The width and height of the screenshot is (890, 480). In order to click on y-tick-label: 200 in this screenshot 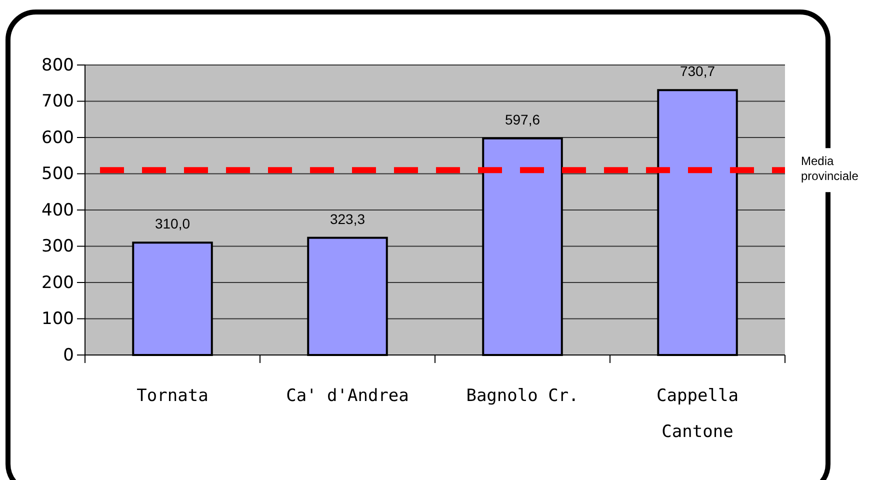, I will do `click(58, 282)`.